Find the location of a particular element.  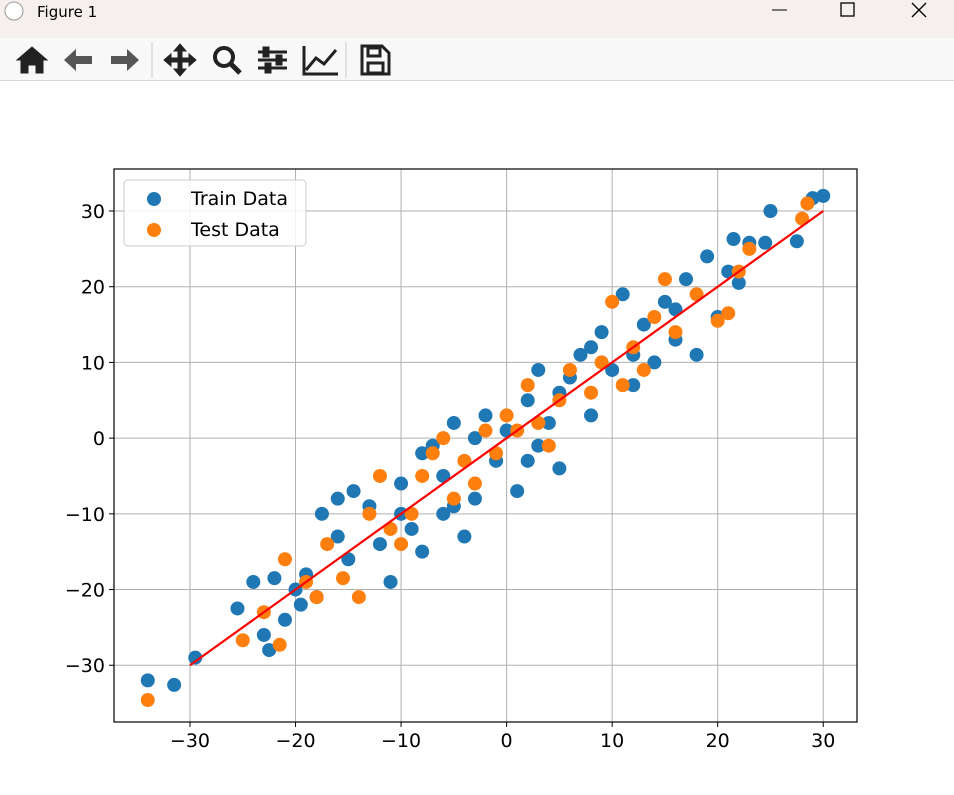

legend: Train Data Test Data is located at coordinates (215, 213).